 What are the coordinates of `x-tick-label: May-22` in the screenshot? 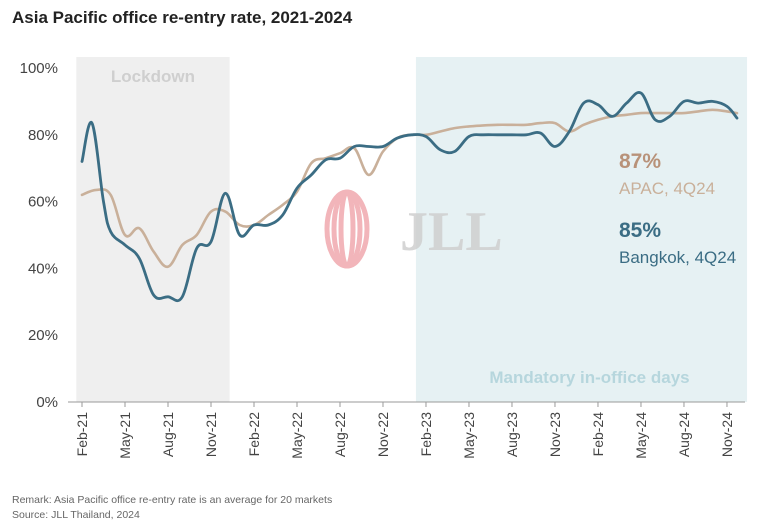 It's located at (297, 435).